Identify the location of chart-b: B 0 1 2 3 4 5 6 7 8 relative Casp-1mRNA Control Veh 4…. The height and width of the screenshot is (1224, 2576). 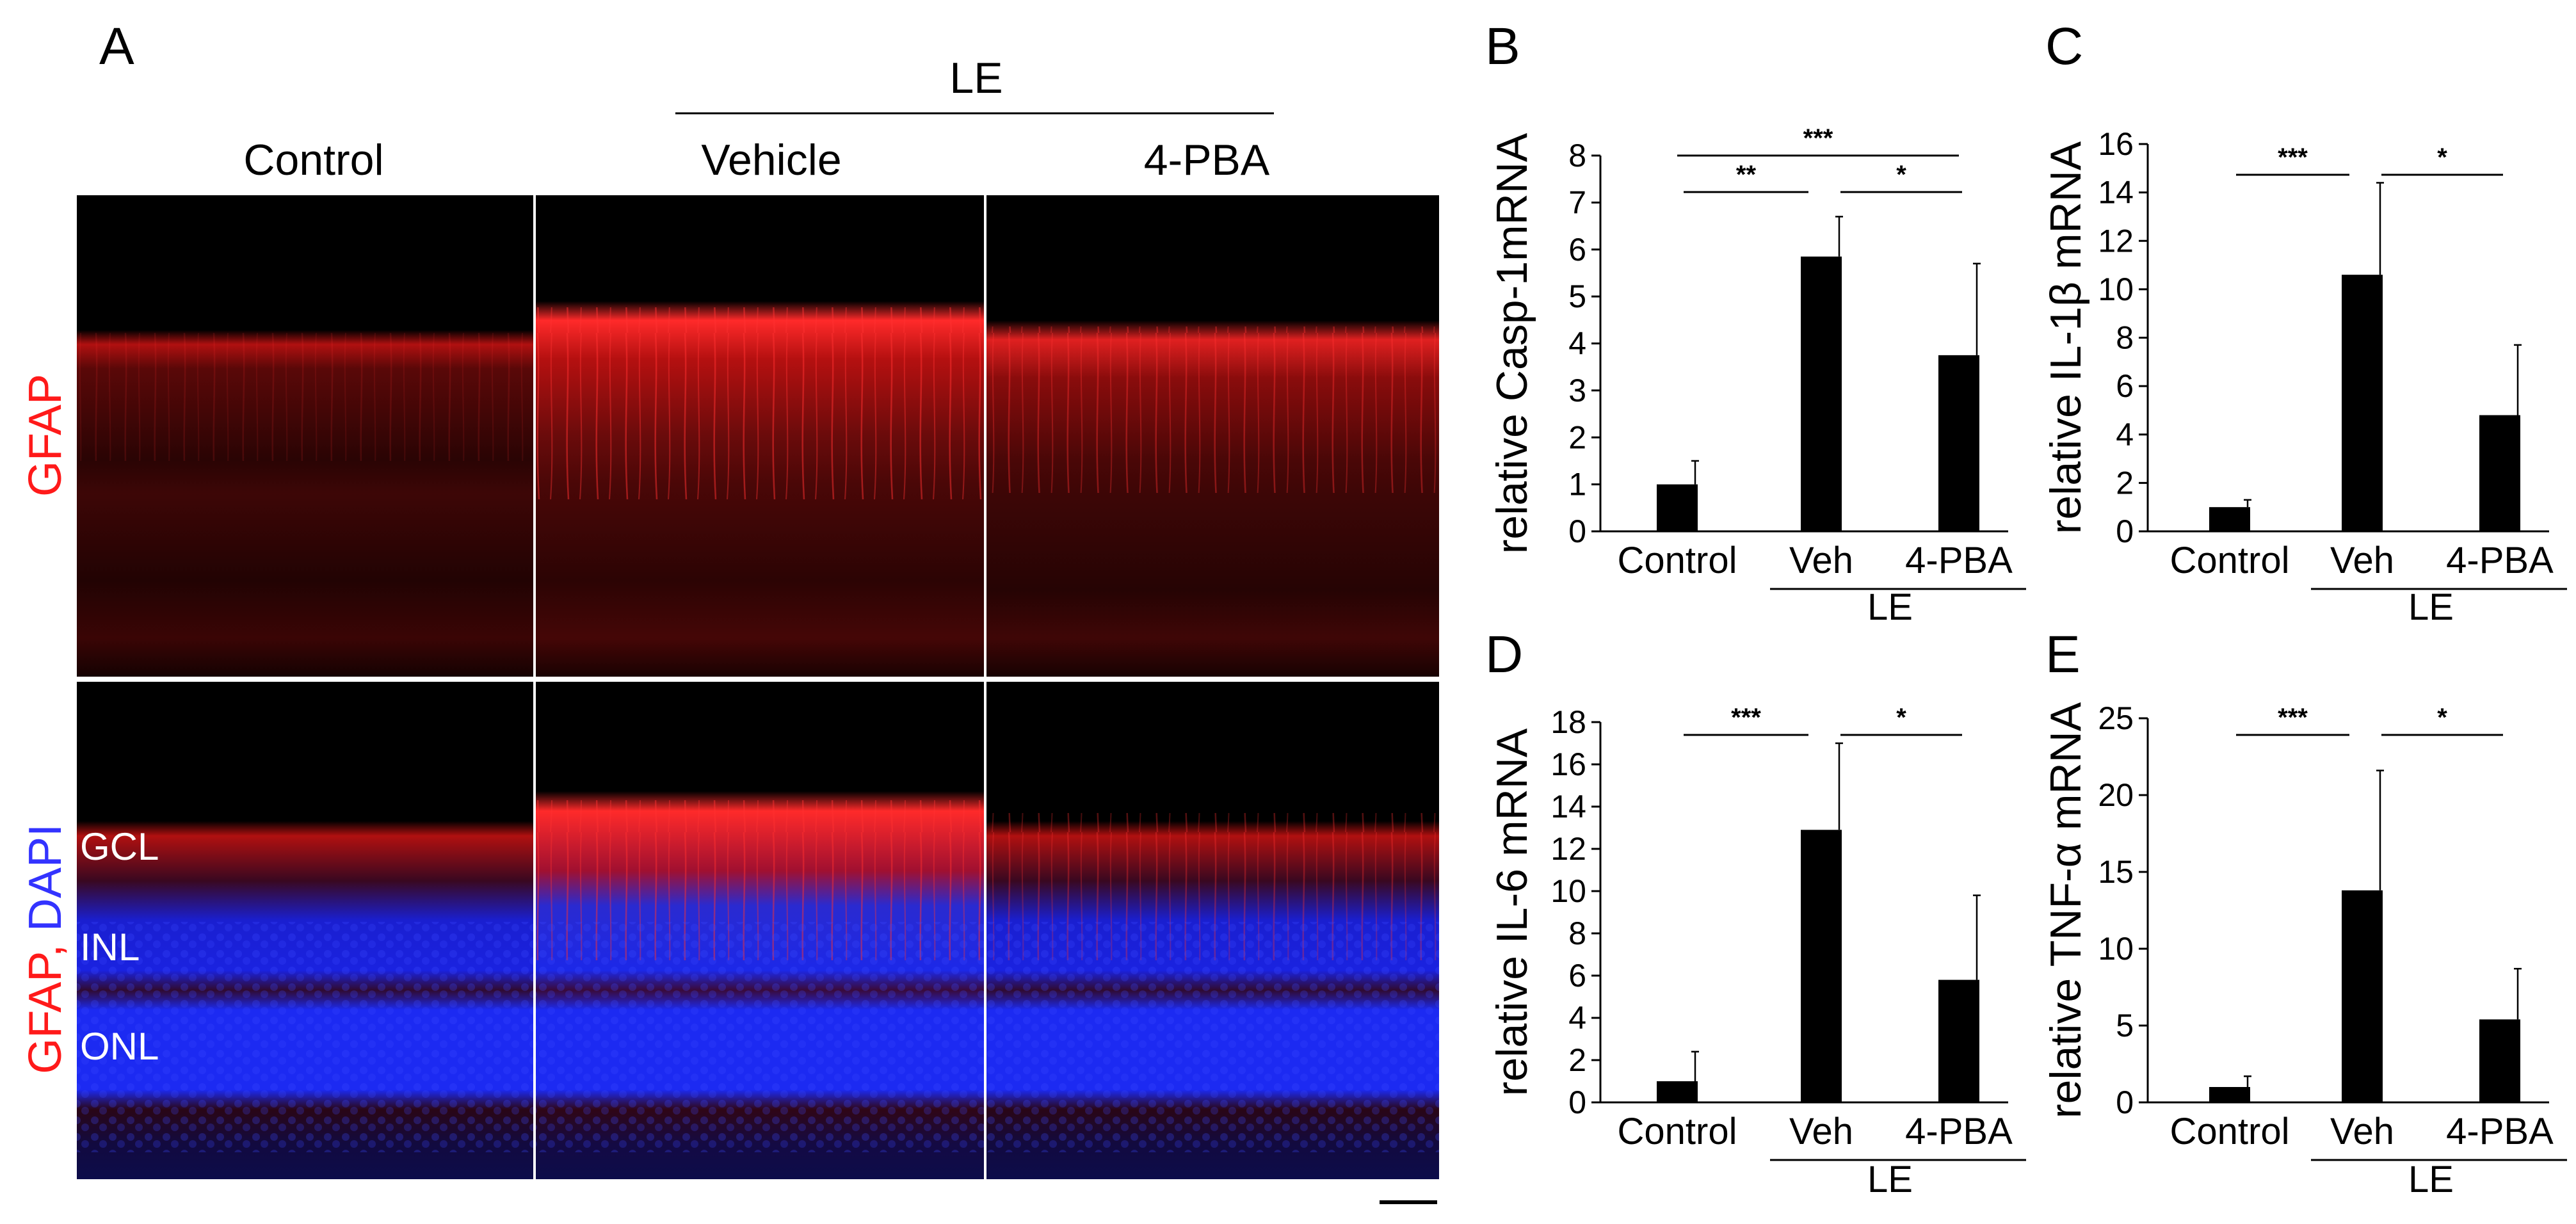
(1755, 322).